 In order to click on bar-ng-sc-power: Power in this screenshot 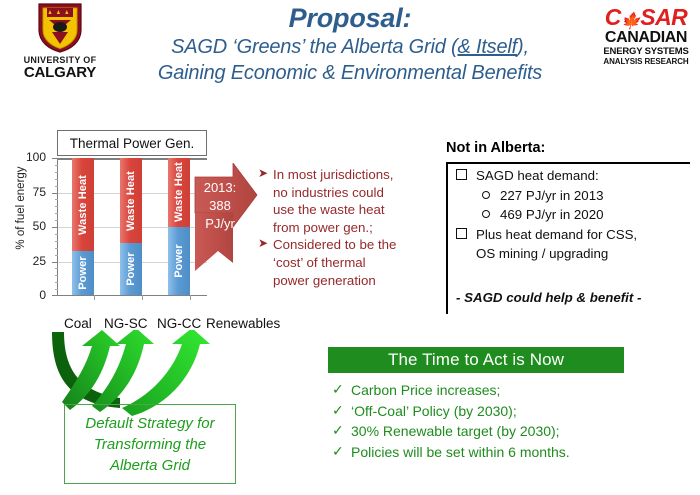, I will do `click(131, 269)`.